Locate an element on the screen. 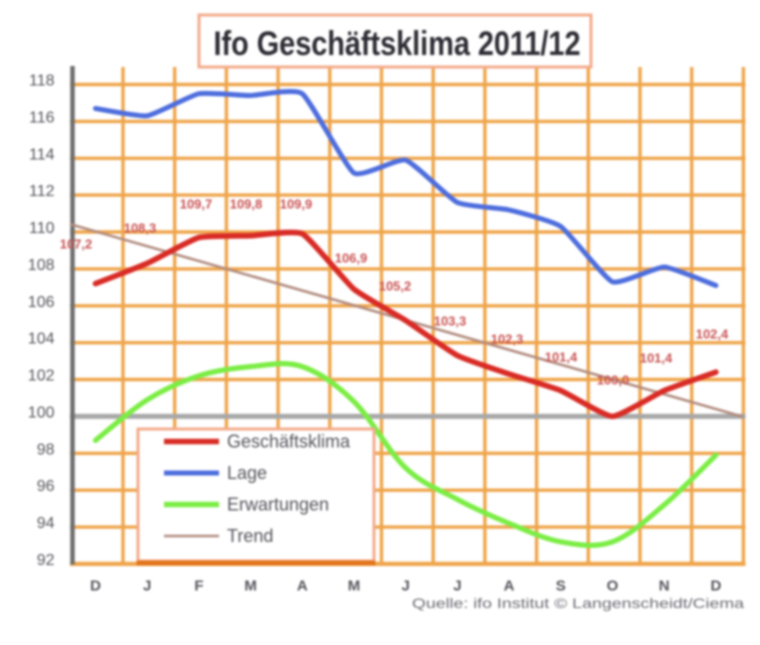  svg-text: 112 is located at coordinates (42, 191).